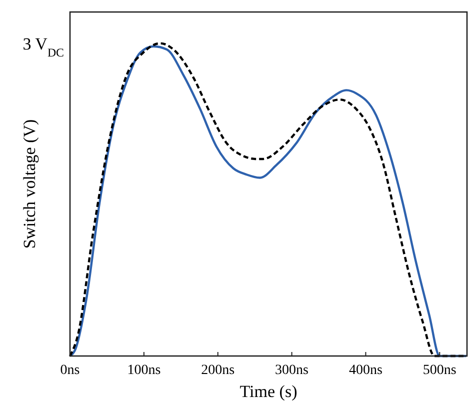 The height and width of the screenshot is (403, 470). I want to click on x-axis-title: Time (s), so click(269, 391).